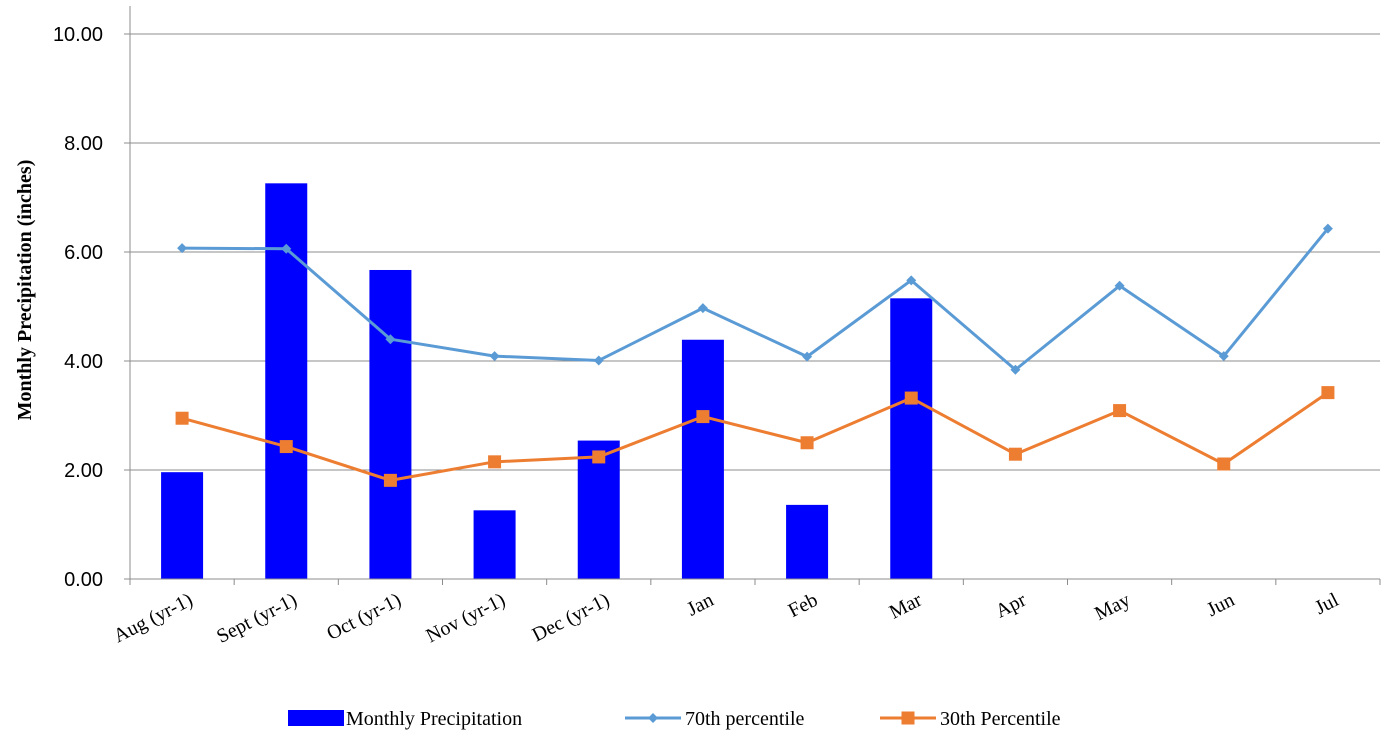  What do you see at coordinates (1326, 604) in the screenshot?
I see `x-category-label: Jul` at bounding box center [1326, 604].